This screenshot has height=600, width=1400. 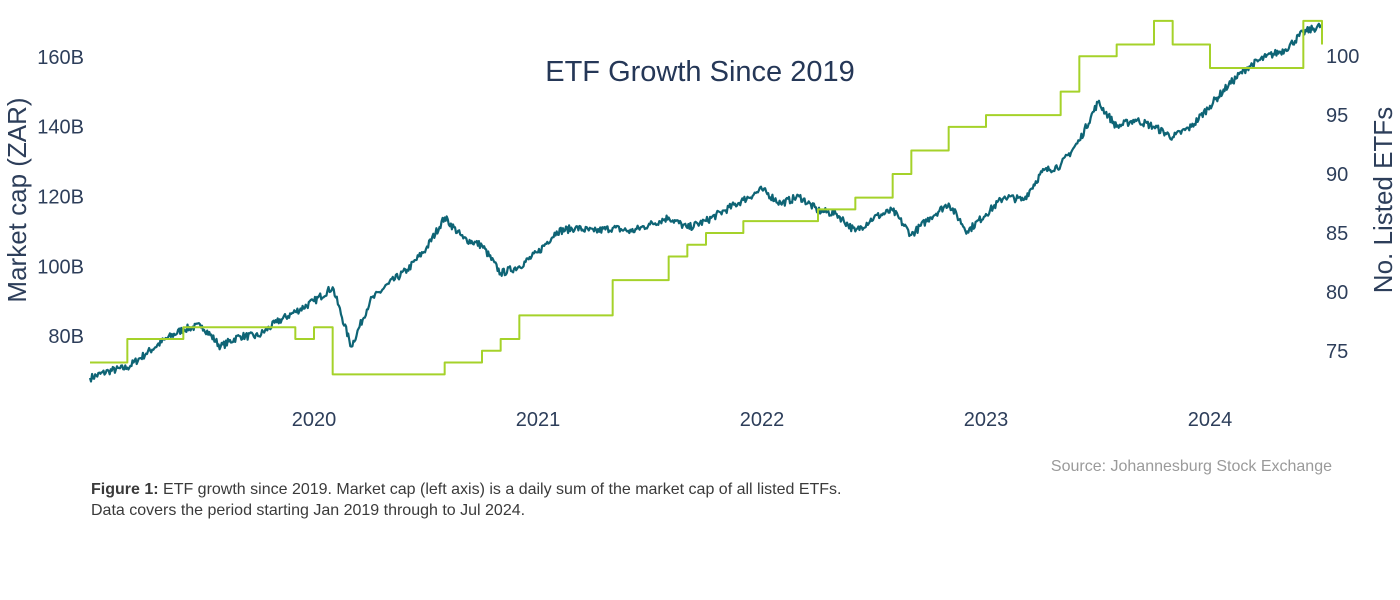 What do you see at coordinates (17, 199) in the screenshot?
I see `left-axis-title: Market cap (ZAR)` at bounding box center [17, 199].